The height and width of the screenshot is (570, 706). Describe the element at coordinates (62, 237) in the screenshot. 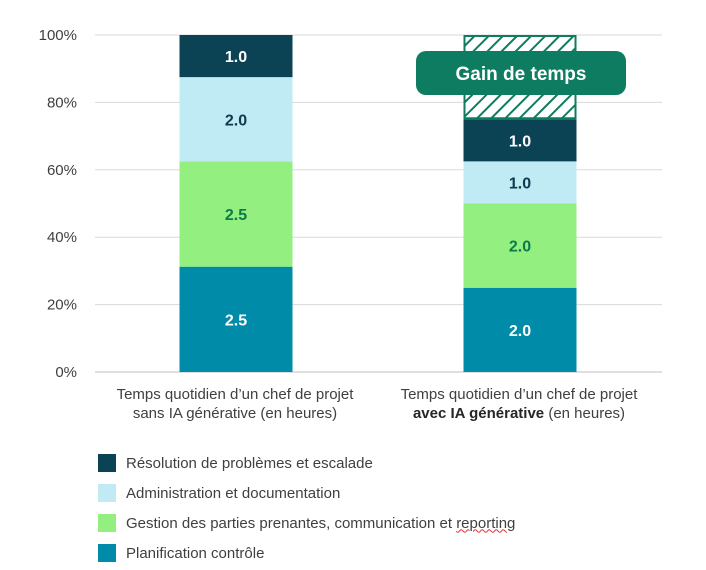

I see `y-tick-label-2: 40%` at that location.